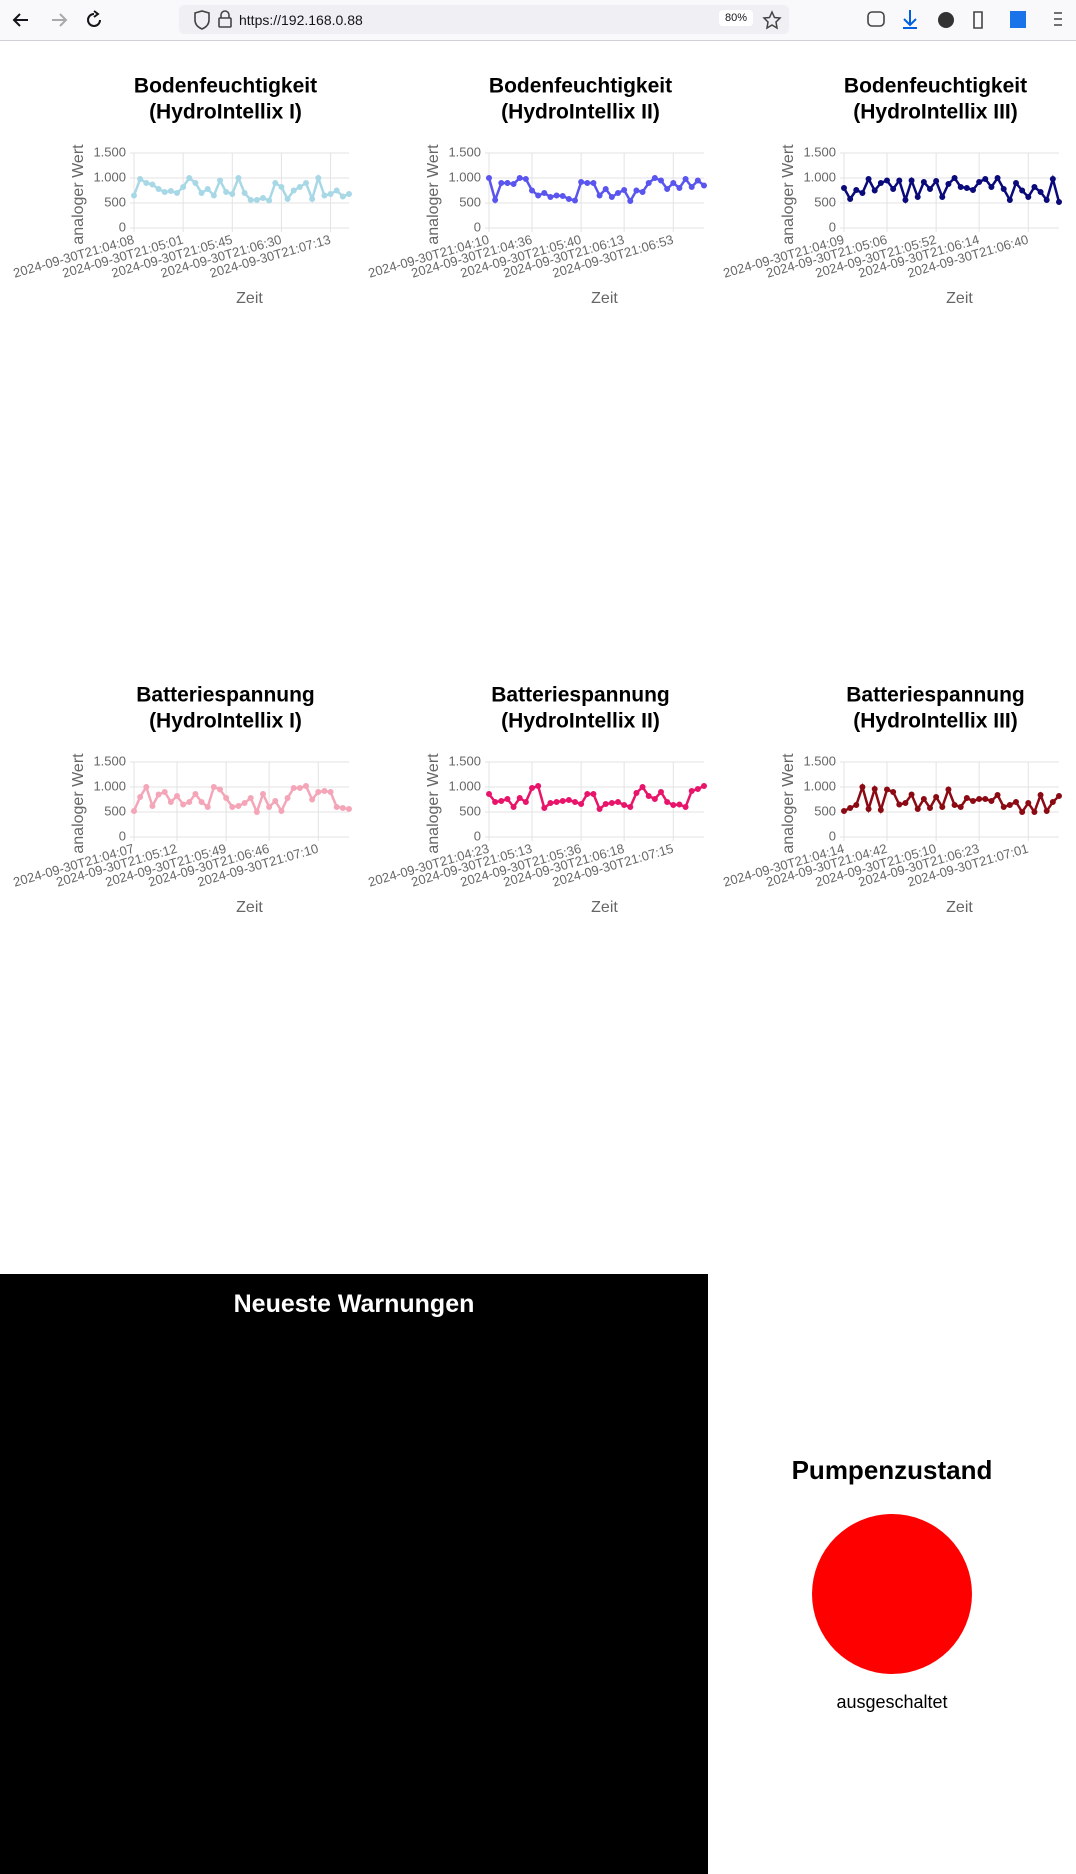 Image resolution: width=1076 pixels, height=1874 pixels. Describe the element at coordinates (876, 19) in the screenshot. I see `pocket-button` at that location.